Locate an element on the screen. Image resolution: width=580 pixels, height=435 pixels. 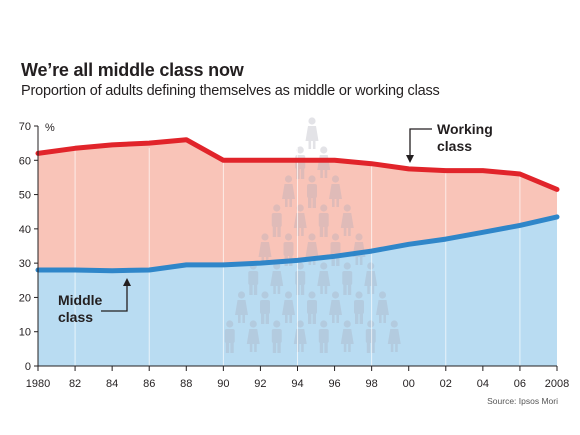
x-tick-label: 04 is located at coordinates (483, 384).